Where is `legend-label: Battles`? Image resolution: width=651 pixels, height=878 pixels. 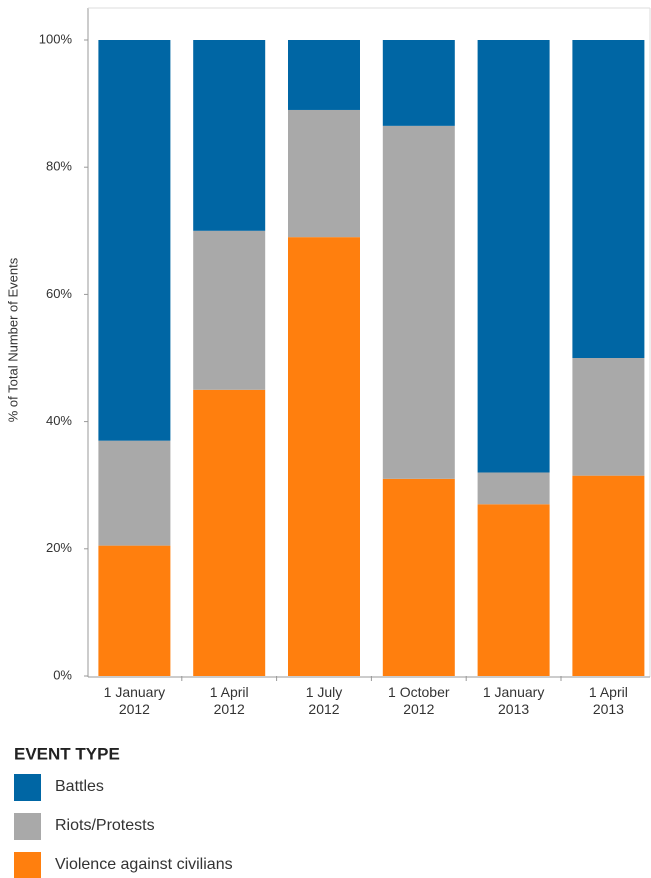
legend-label: Battles is located at coordinates (79, 786).